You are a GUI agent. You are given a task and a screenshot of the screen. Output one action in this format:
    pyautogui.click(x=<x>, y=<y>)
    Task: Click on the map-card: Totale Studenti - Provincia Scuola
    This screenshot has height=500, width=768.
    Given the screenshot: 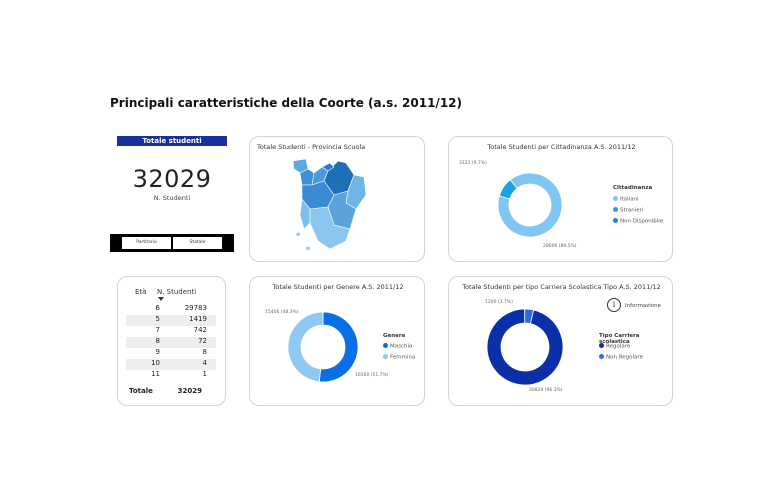 What is the action you would take?
    pyautogui.click(x=337, y=199)
    